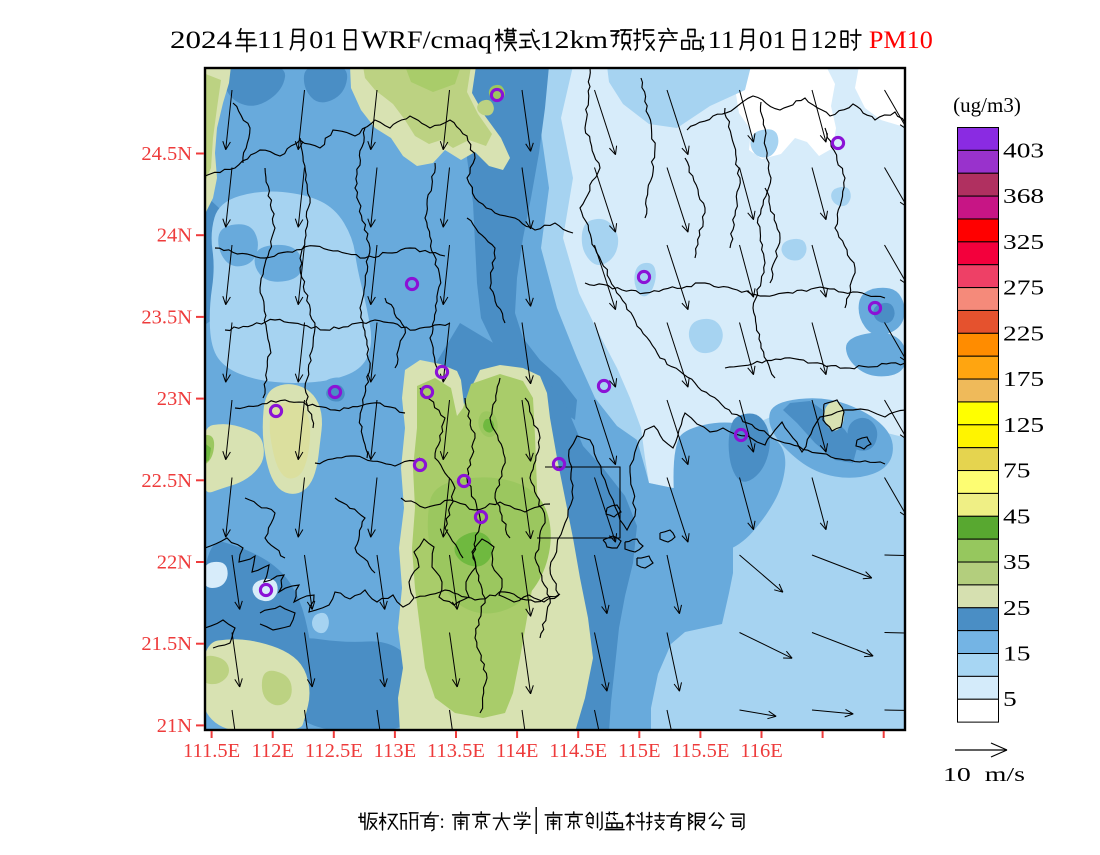 Image resolution: width=1100 pixels, height=855 pixels. What do you see at coordinates (201, 40) in the screenshot?
I see `svg-text: 2024` at bounding box center [201, 40].